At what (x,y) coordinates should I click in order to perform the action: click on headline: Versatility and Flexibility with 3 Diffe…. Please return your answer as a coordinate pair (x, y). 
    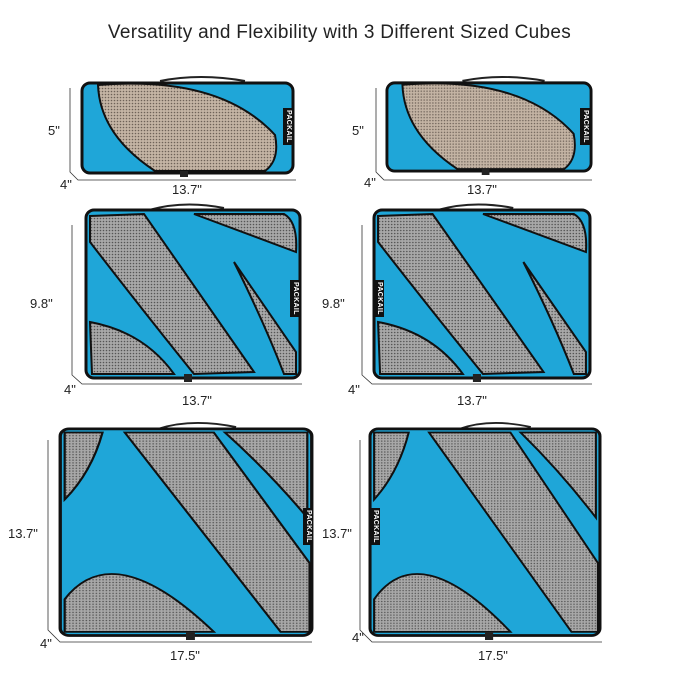
    Looking at the image, I should click on (339, 32).